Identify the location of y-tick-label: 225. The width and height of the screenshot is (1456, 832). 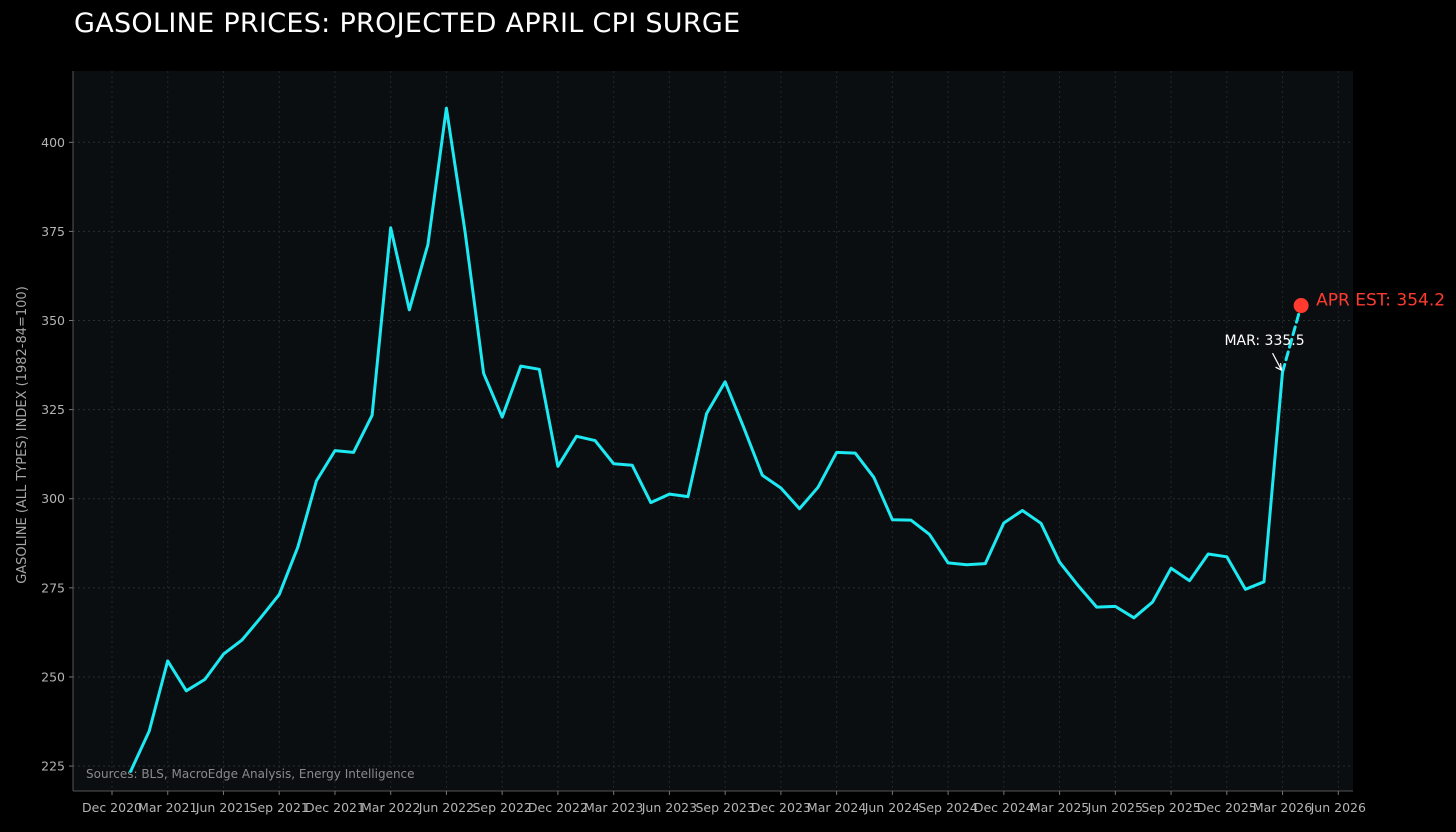
(53, 766).